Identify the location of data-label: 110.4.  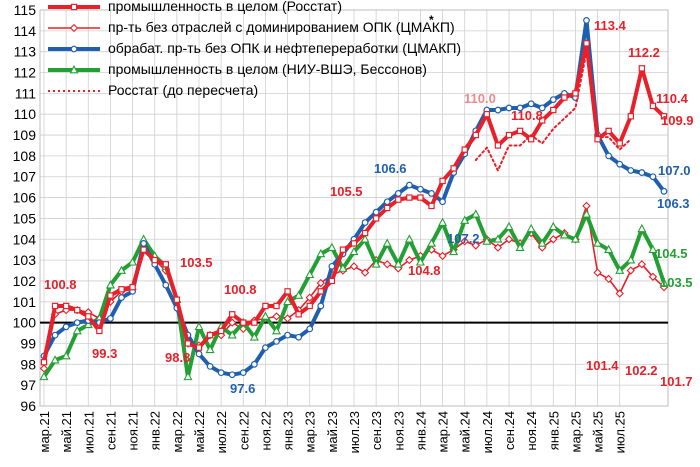
(672, 98).